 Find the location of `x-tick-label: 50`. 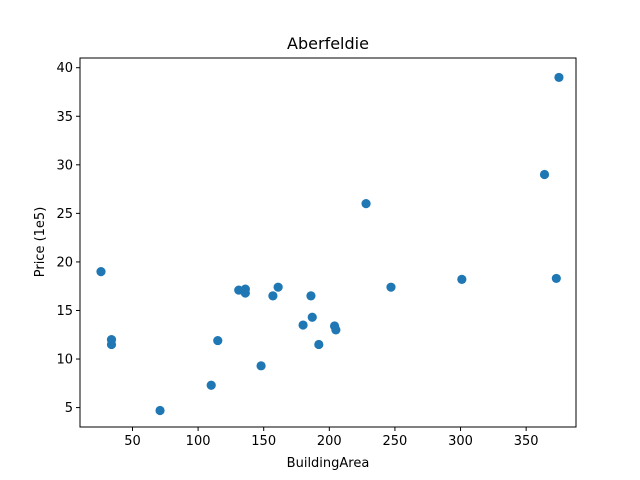

x-tick-label: 50 is located at coordinates (132, 441).